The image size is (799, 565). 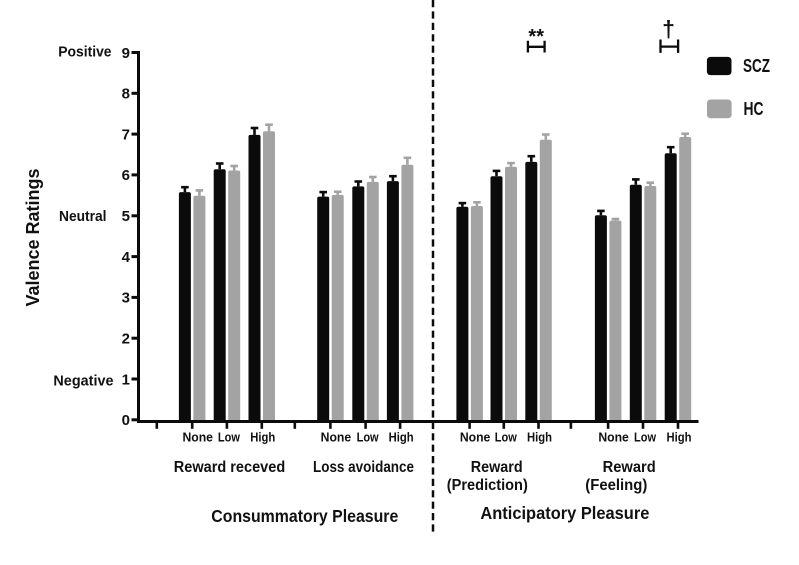 What do you see at coordinates (83, 217) in the screenshot?
I see `svg-text: Neutral` at bounding box center [83, 217].